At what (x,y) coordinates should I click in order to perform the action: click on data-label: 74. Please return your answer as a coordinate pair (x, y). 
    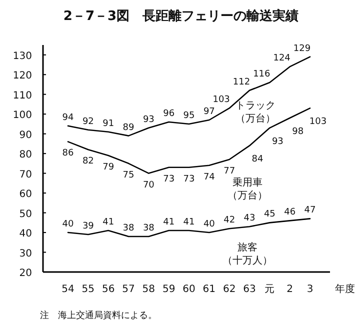
    Looking at the image, I should click on (209, 177).